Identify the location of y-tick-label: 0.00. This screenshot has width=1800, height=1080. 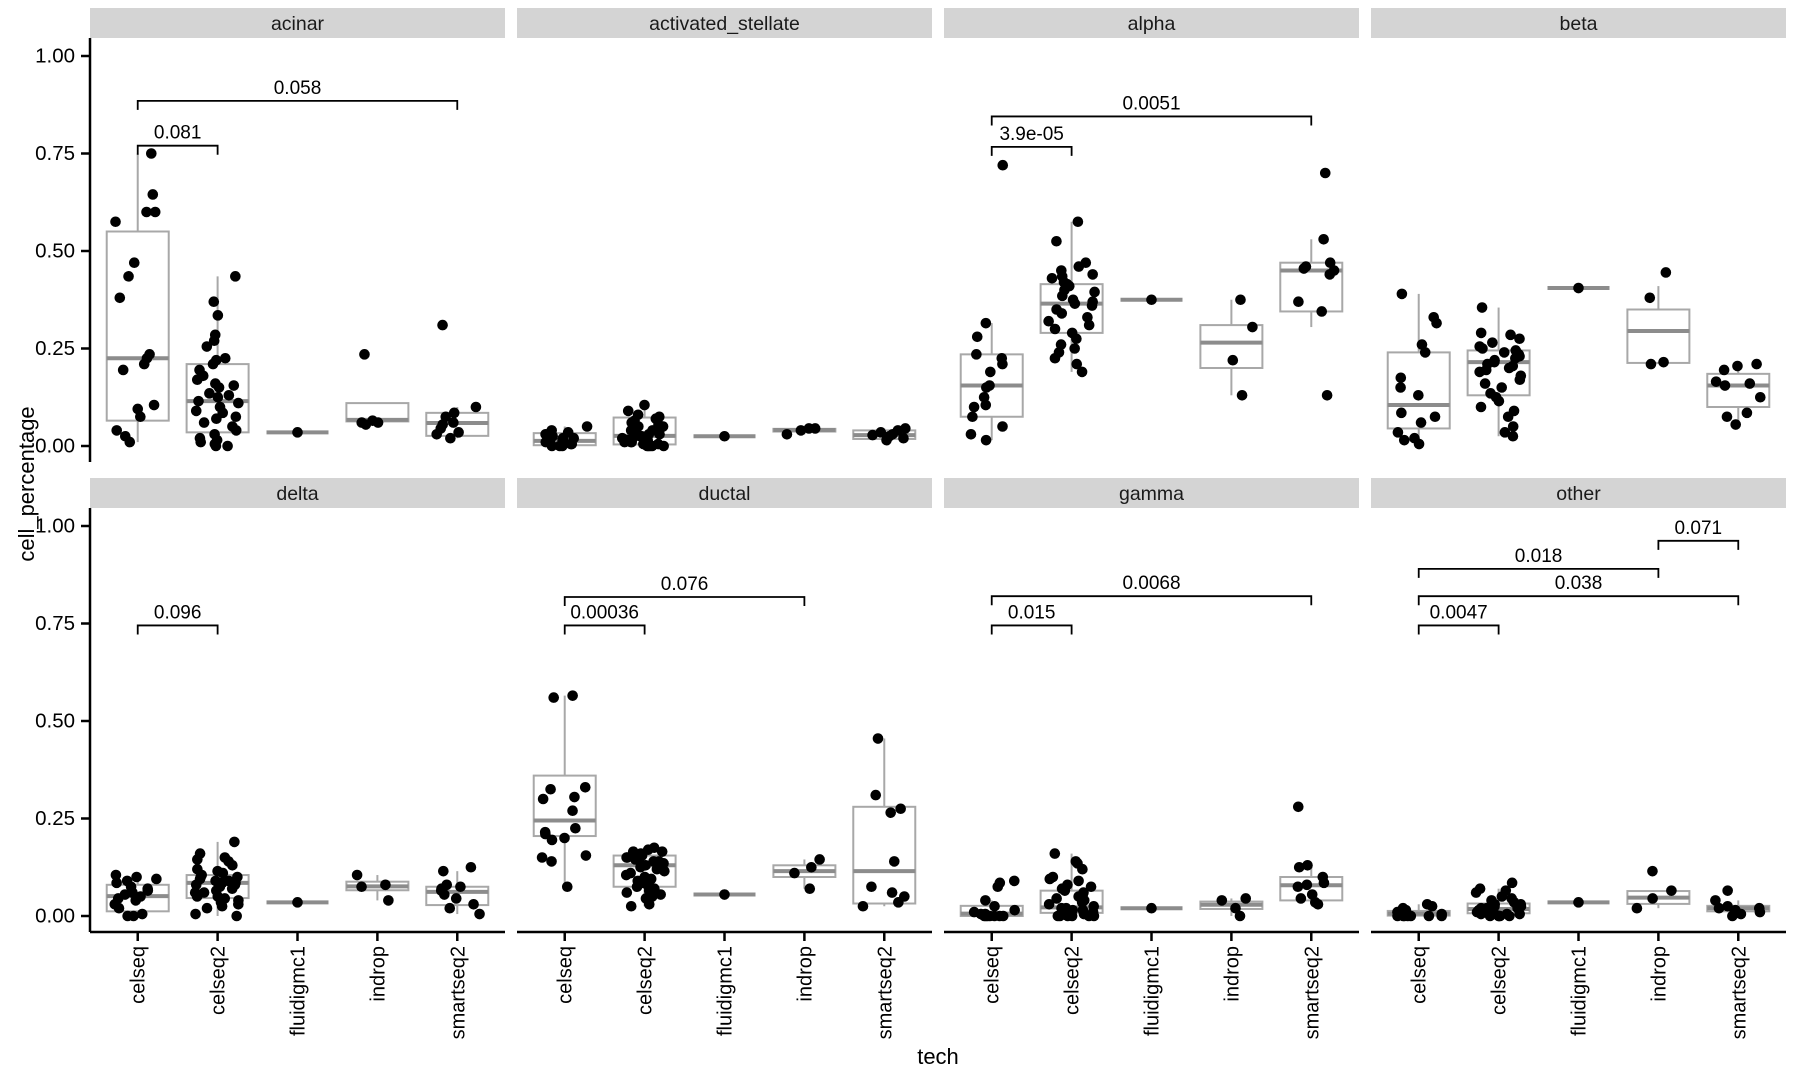
(55, 446).